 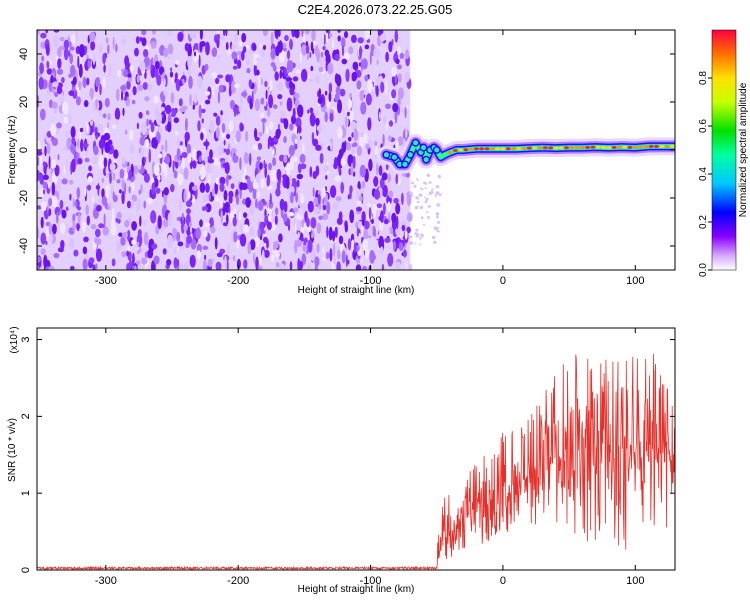 I want to click on trace-blob, so click(x=405, y=164).